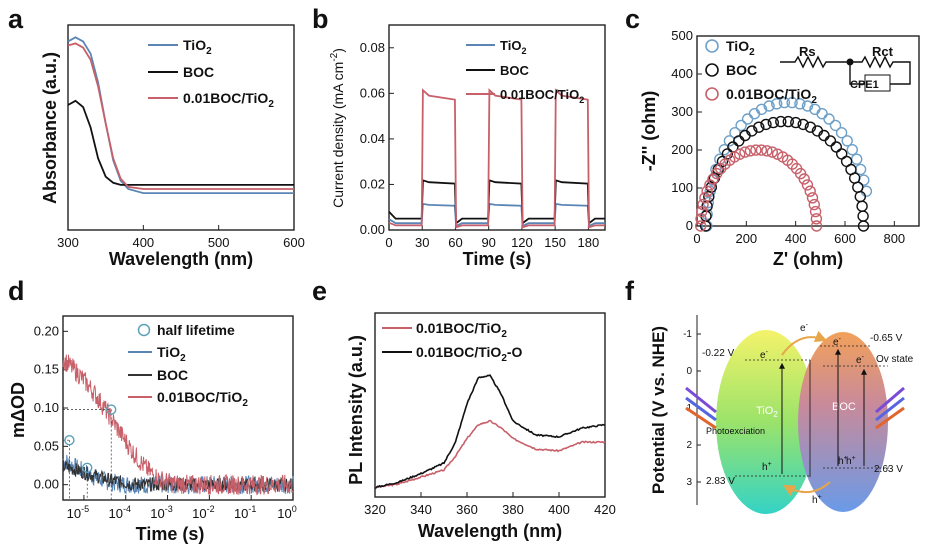 The width and height of the screenshot is (936, 558). What do you see at coordinates (196, 330) in the screenshot?
I see `legend-text-half-d: half lifetime` at bounding box center [196, 330].